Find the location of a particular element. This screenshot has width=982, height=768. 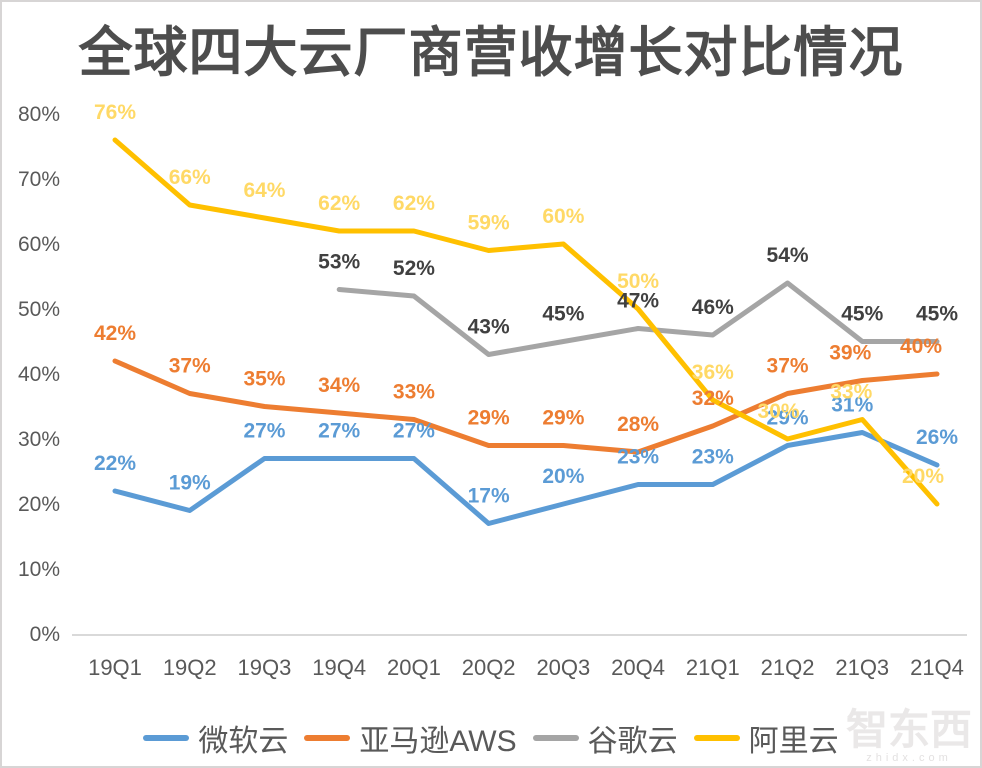

x-axis-label: 19Q2 is located at coordinates (190, 667).